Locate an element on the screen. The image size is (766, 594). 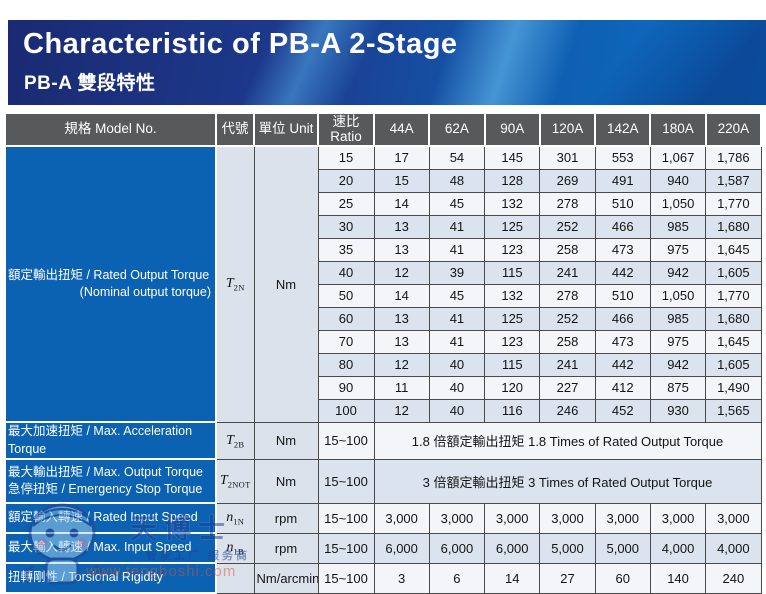
table-cell: 466 is located at coordinates (622, 226).